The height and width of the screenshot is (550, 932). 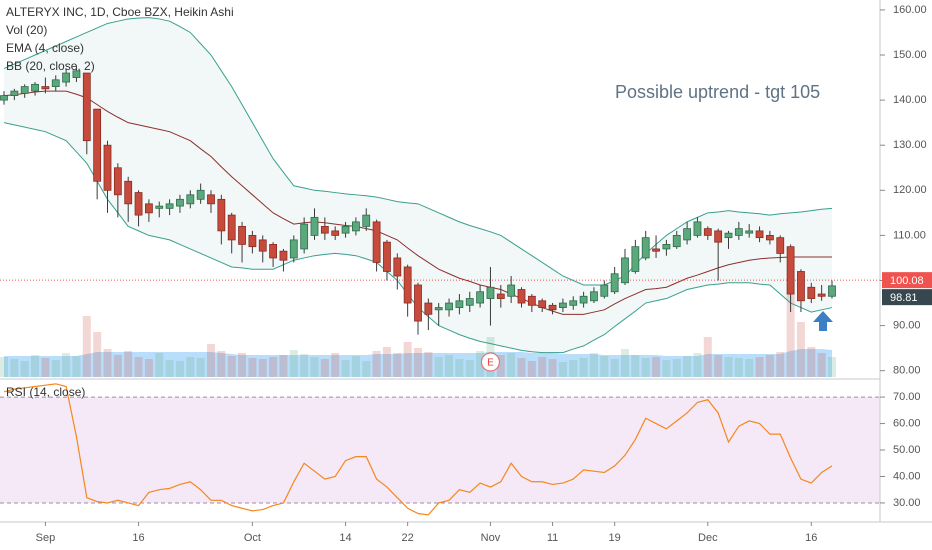 What do you see at coordinates (907, 371) in the screenshot?
I see `y-tick-label: 80.00` at bounding box center [907, 371].